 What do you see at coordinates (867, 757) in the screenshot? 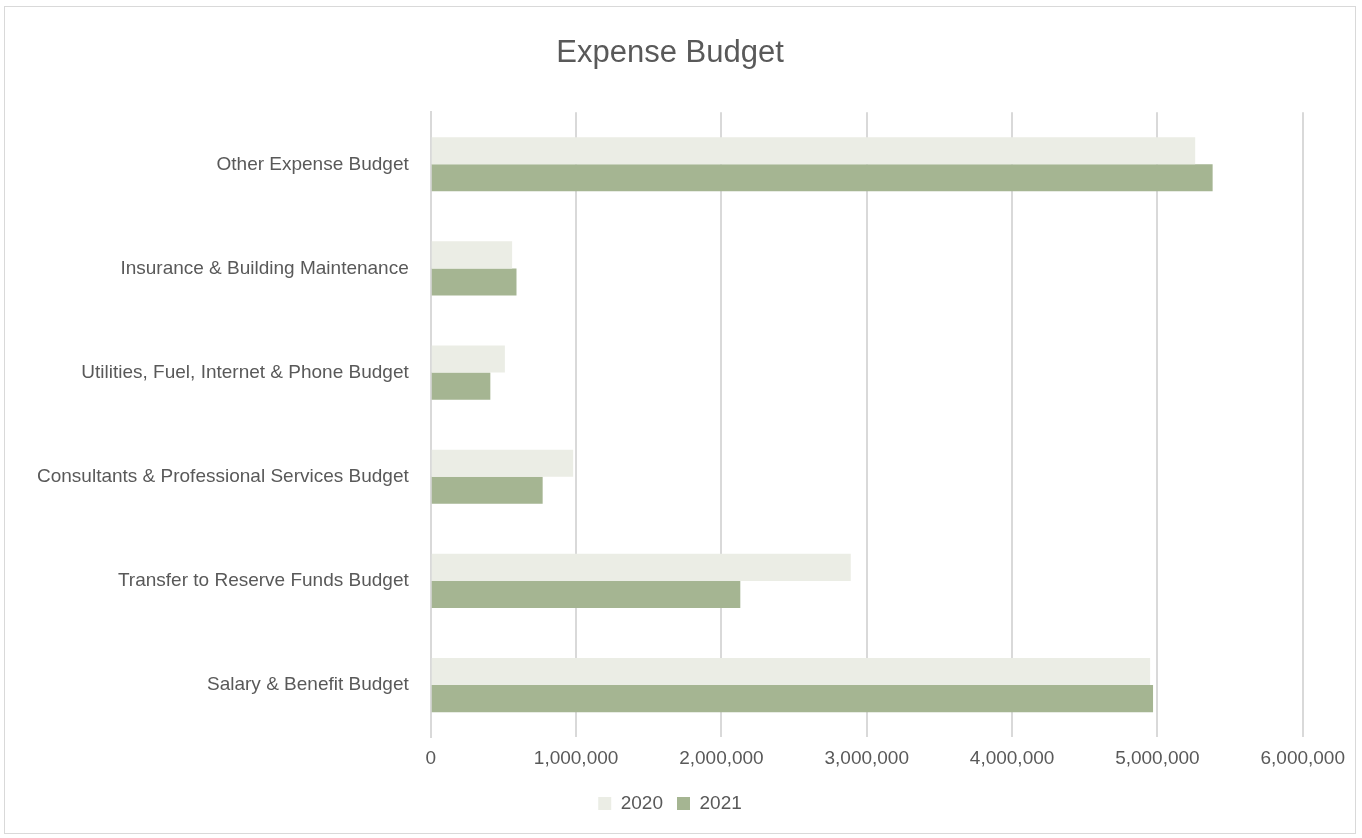
I see `x-tick-label: 3,000,000` at bounding box center [867, 757].